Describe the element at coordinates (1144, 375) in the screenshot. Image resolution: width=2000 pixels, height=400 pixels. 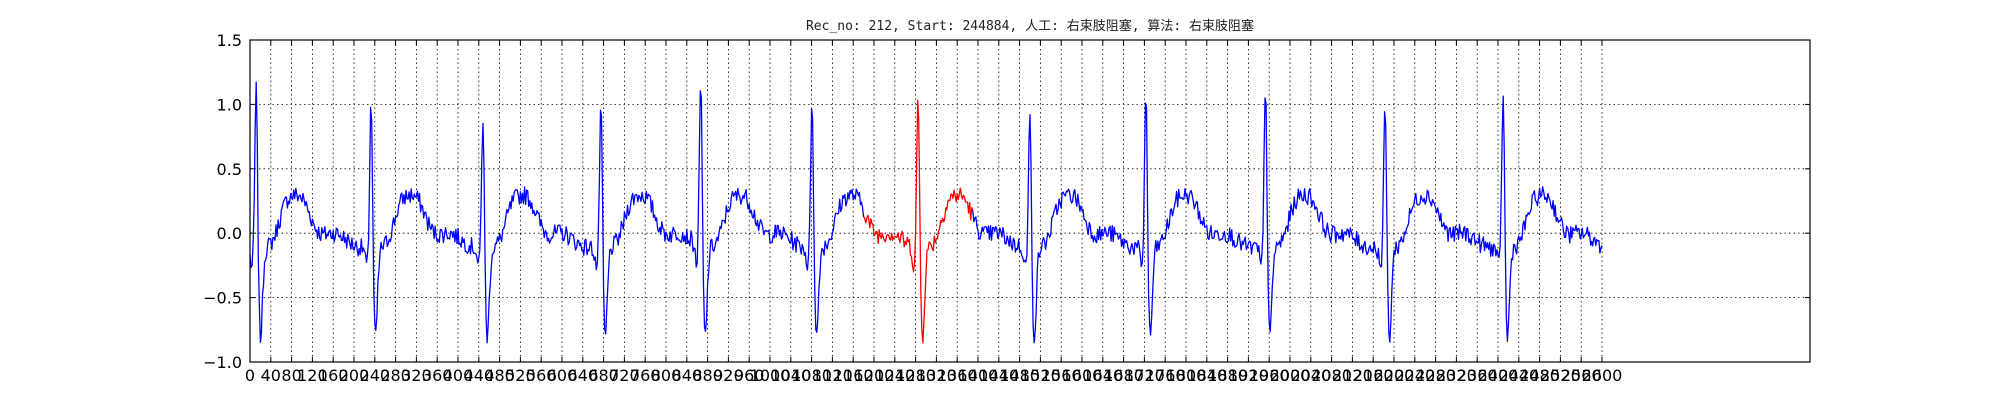
I see `x-tick-label: 1720` at that location.